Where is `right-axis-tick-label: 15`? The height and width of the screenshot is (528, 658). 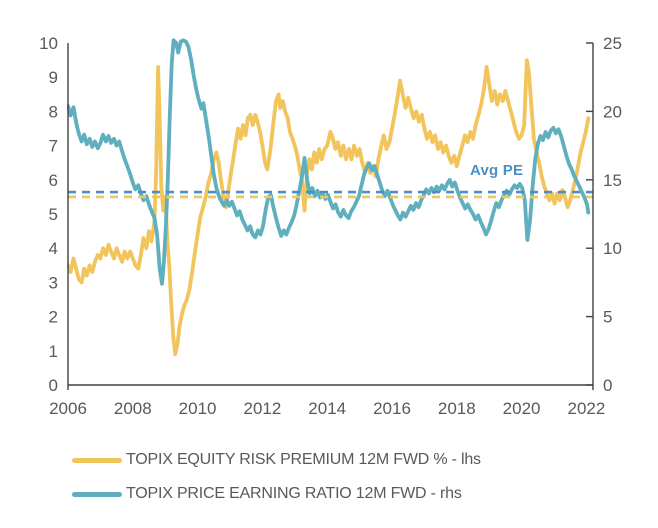 right-axis-tick-label: 15 is located at coordinates (612, 180).